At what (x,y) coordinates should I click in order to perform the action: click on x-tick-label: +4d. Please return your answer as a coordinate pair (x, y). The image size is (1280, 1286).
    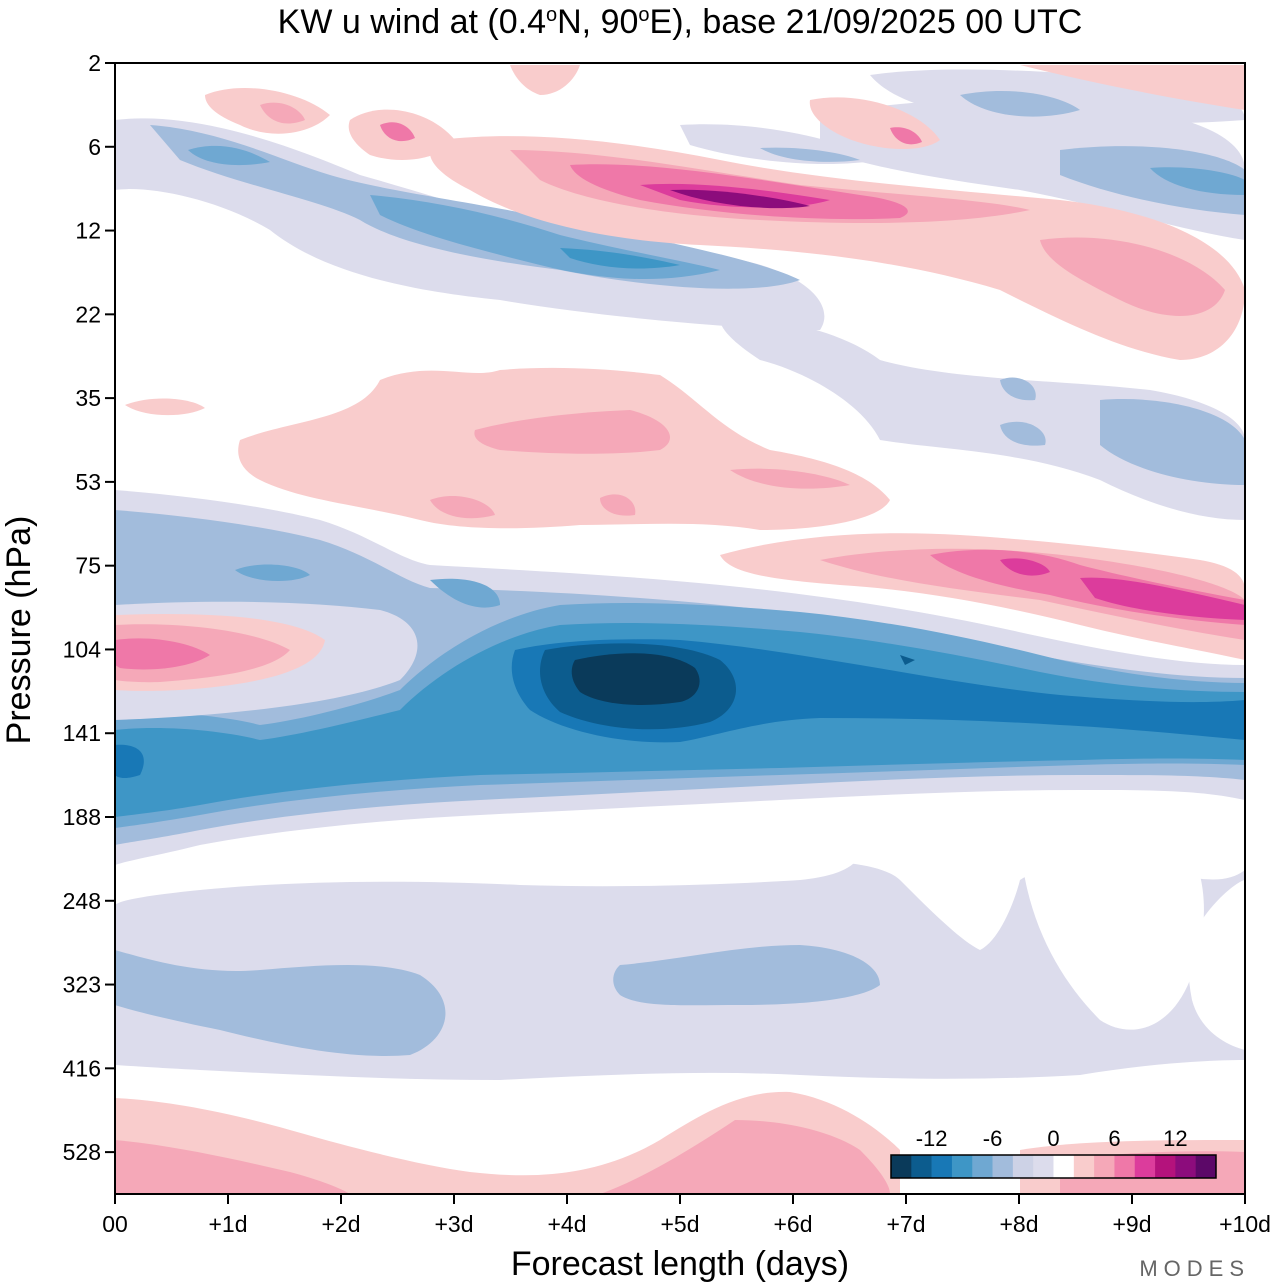
    Looking at the image, I should click on (566, 1224).